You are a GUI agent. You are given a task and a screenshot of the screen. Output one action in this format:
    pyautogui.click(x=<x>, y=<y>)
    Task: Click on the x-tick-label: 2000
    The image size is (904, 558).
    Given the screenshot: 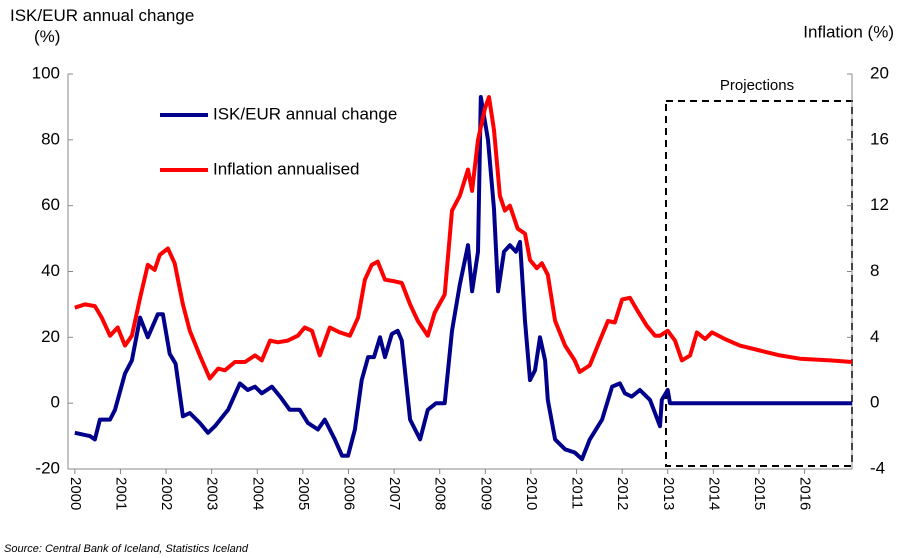 What is the action you would take?
    pyautogui.click(x=75, y=493)
    